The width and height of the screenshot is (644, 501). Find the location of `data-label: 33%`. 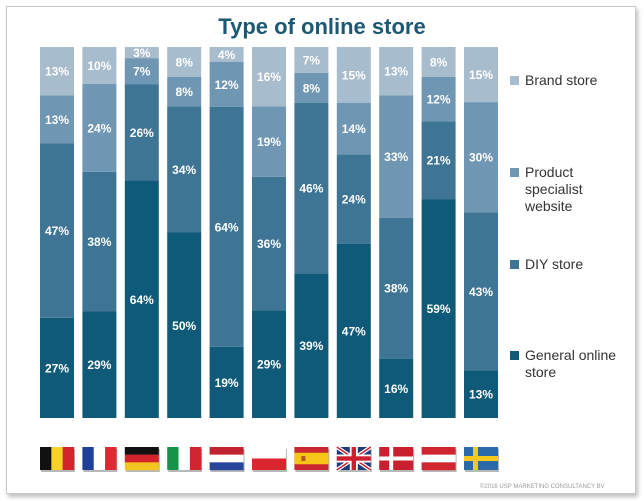

data-label: 33% is located at coordinates (396, 157).